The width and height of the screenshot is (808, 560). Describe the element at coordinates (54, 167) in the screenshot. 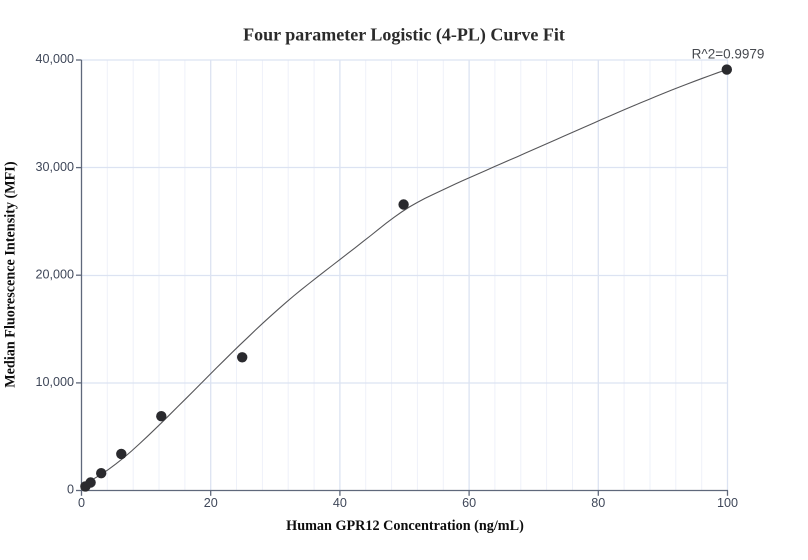

I see `svg-text: 30,000` at that location.